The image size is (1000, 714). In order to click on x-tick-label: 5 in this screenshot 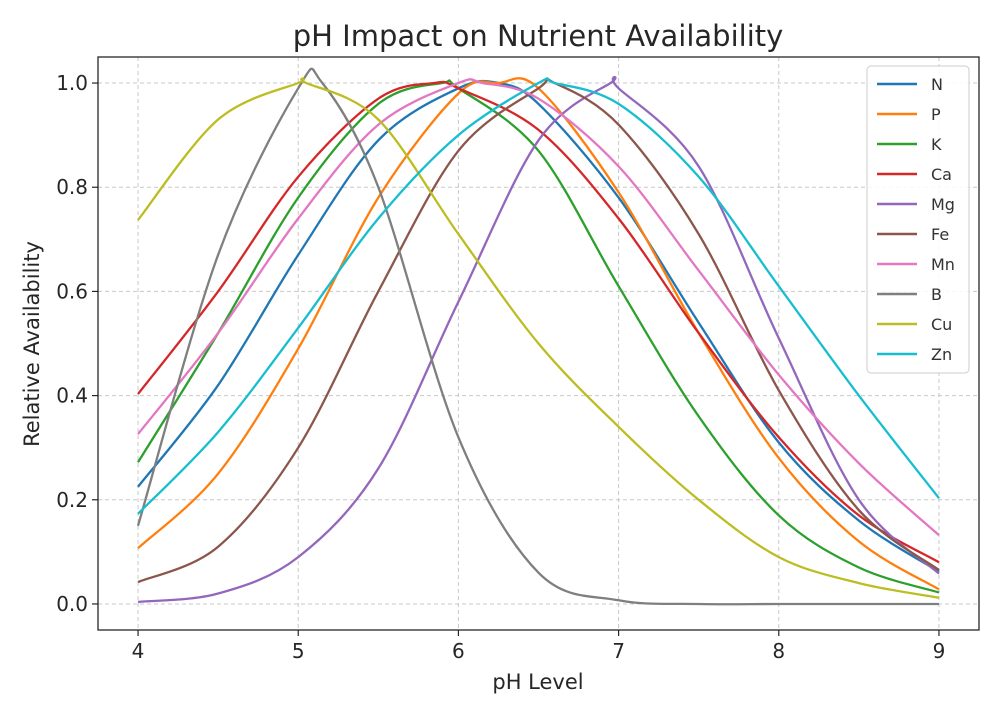, I will do `click(298, 651)`.